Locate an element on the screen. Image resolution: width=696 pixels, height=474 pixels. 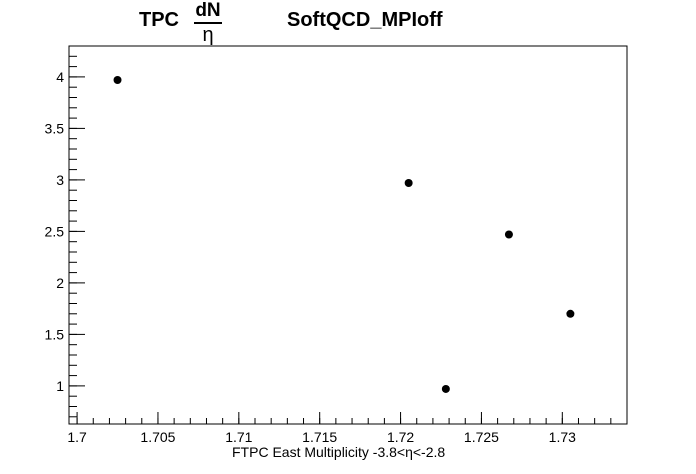
y-tick-label: 2 is located at coordinates (60, 283).